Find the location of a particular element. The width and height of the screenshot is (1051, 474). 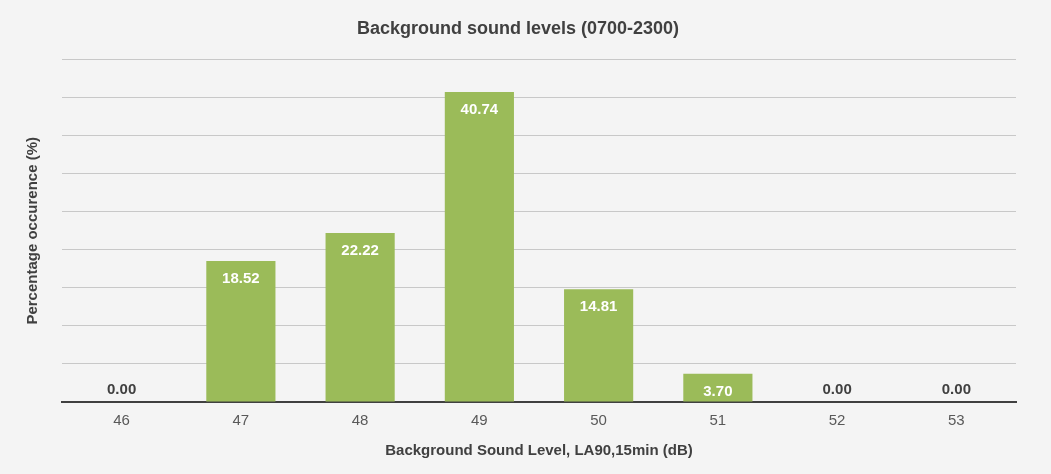

data-label: 18.52 is located at coordinates (241, 278).